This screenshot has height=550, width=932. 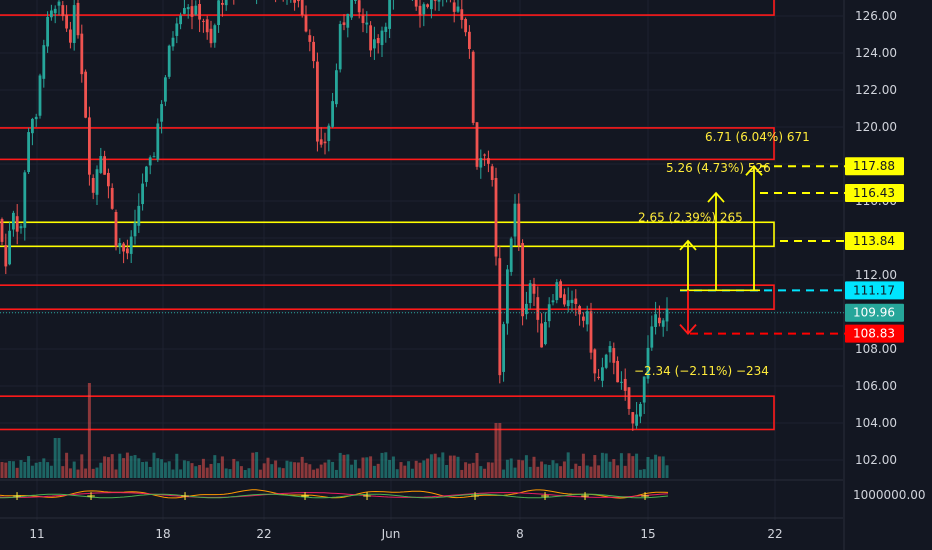 I want to click on projection-label: 5.26 (4.73%) 526, so click(x=718, y=168).